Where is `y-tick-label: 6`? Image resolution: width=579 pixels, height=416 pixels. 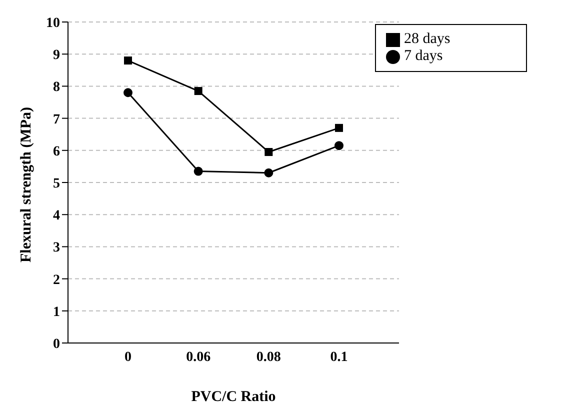 y-tick-label: 6 is located at coordinates (56, 152).